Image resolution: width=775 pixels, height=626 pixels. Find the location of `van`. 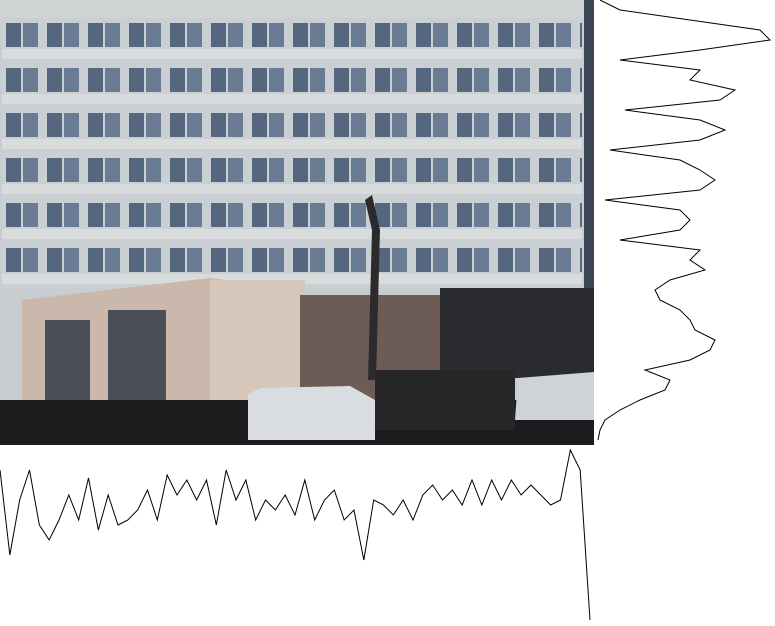

van is located at coordinates (311, 413).